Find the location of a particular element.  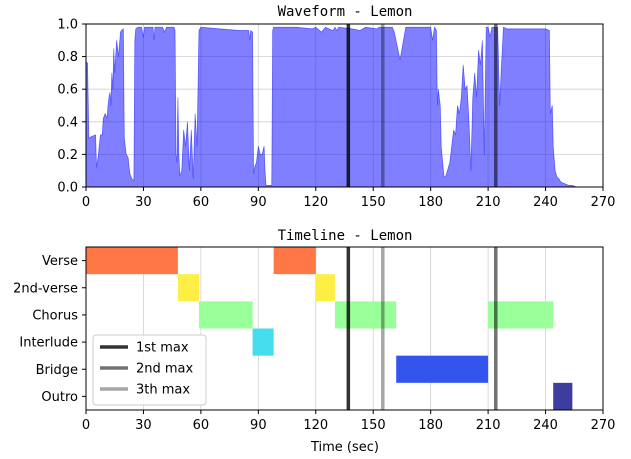

segment-bridge is located at coordinates (442, 369).